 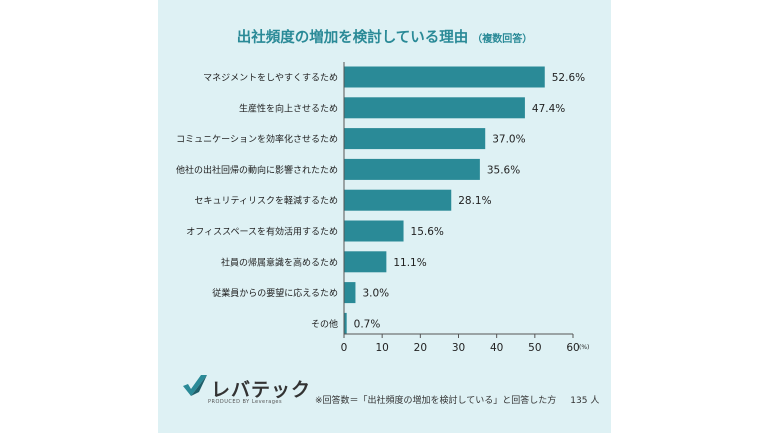 I want to click on value-label: 47.4%, so click(x=548, y=109).